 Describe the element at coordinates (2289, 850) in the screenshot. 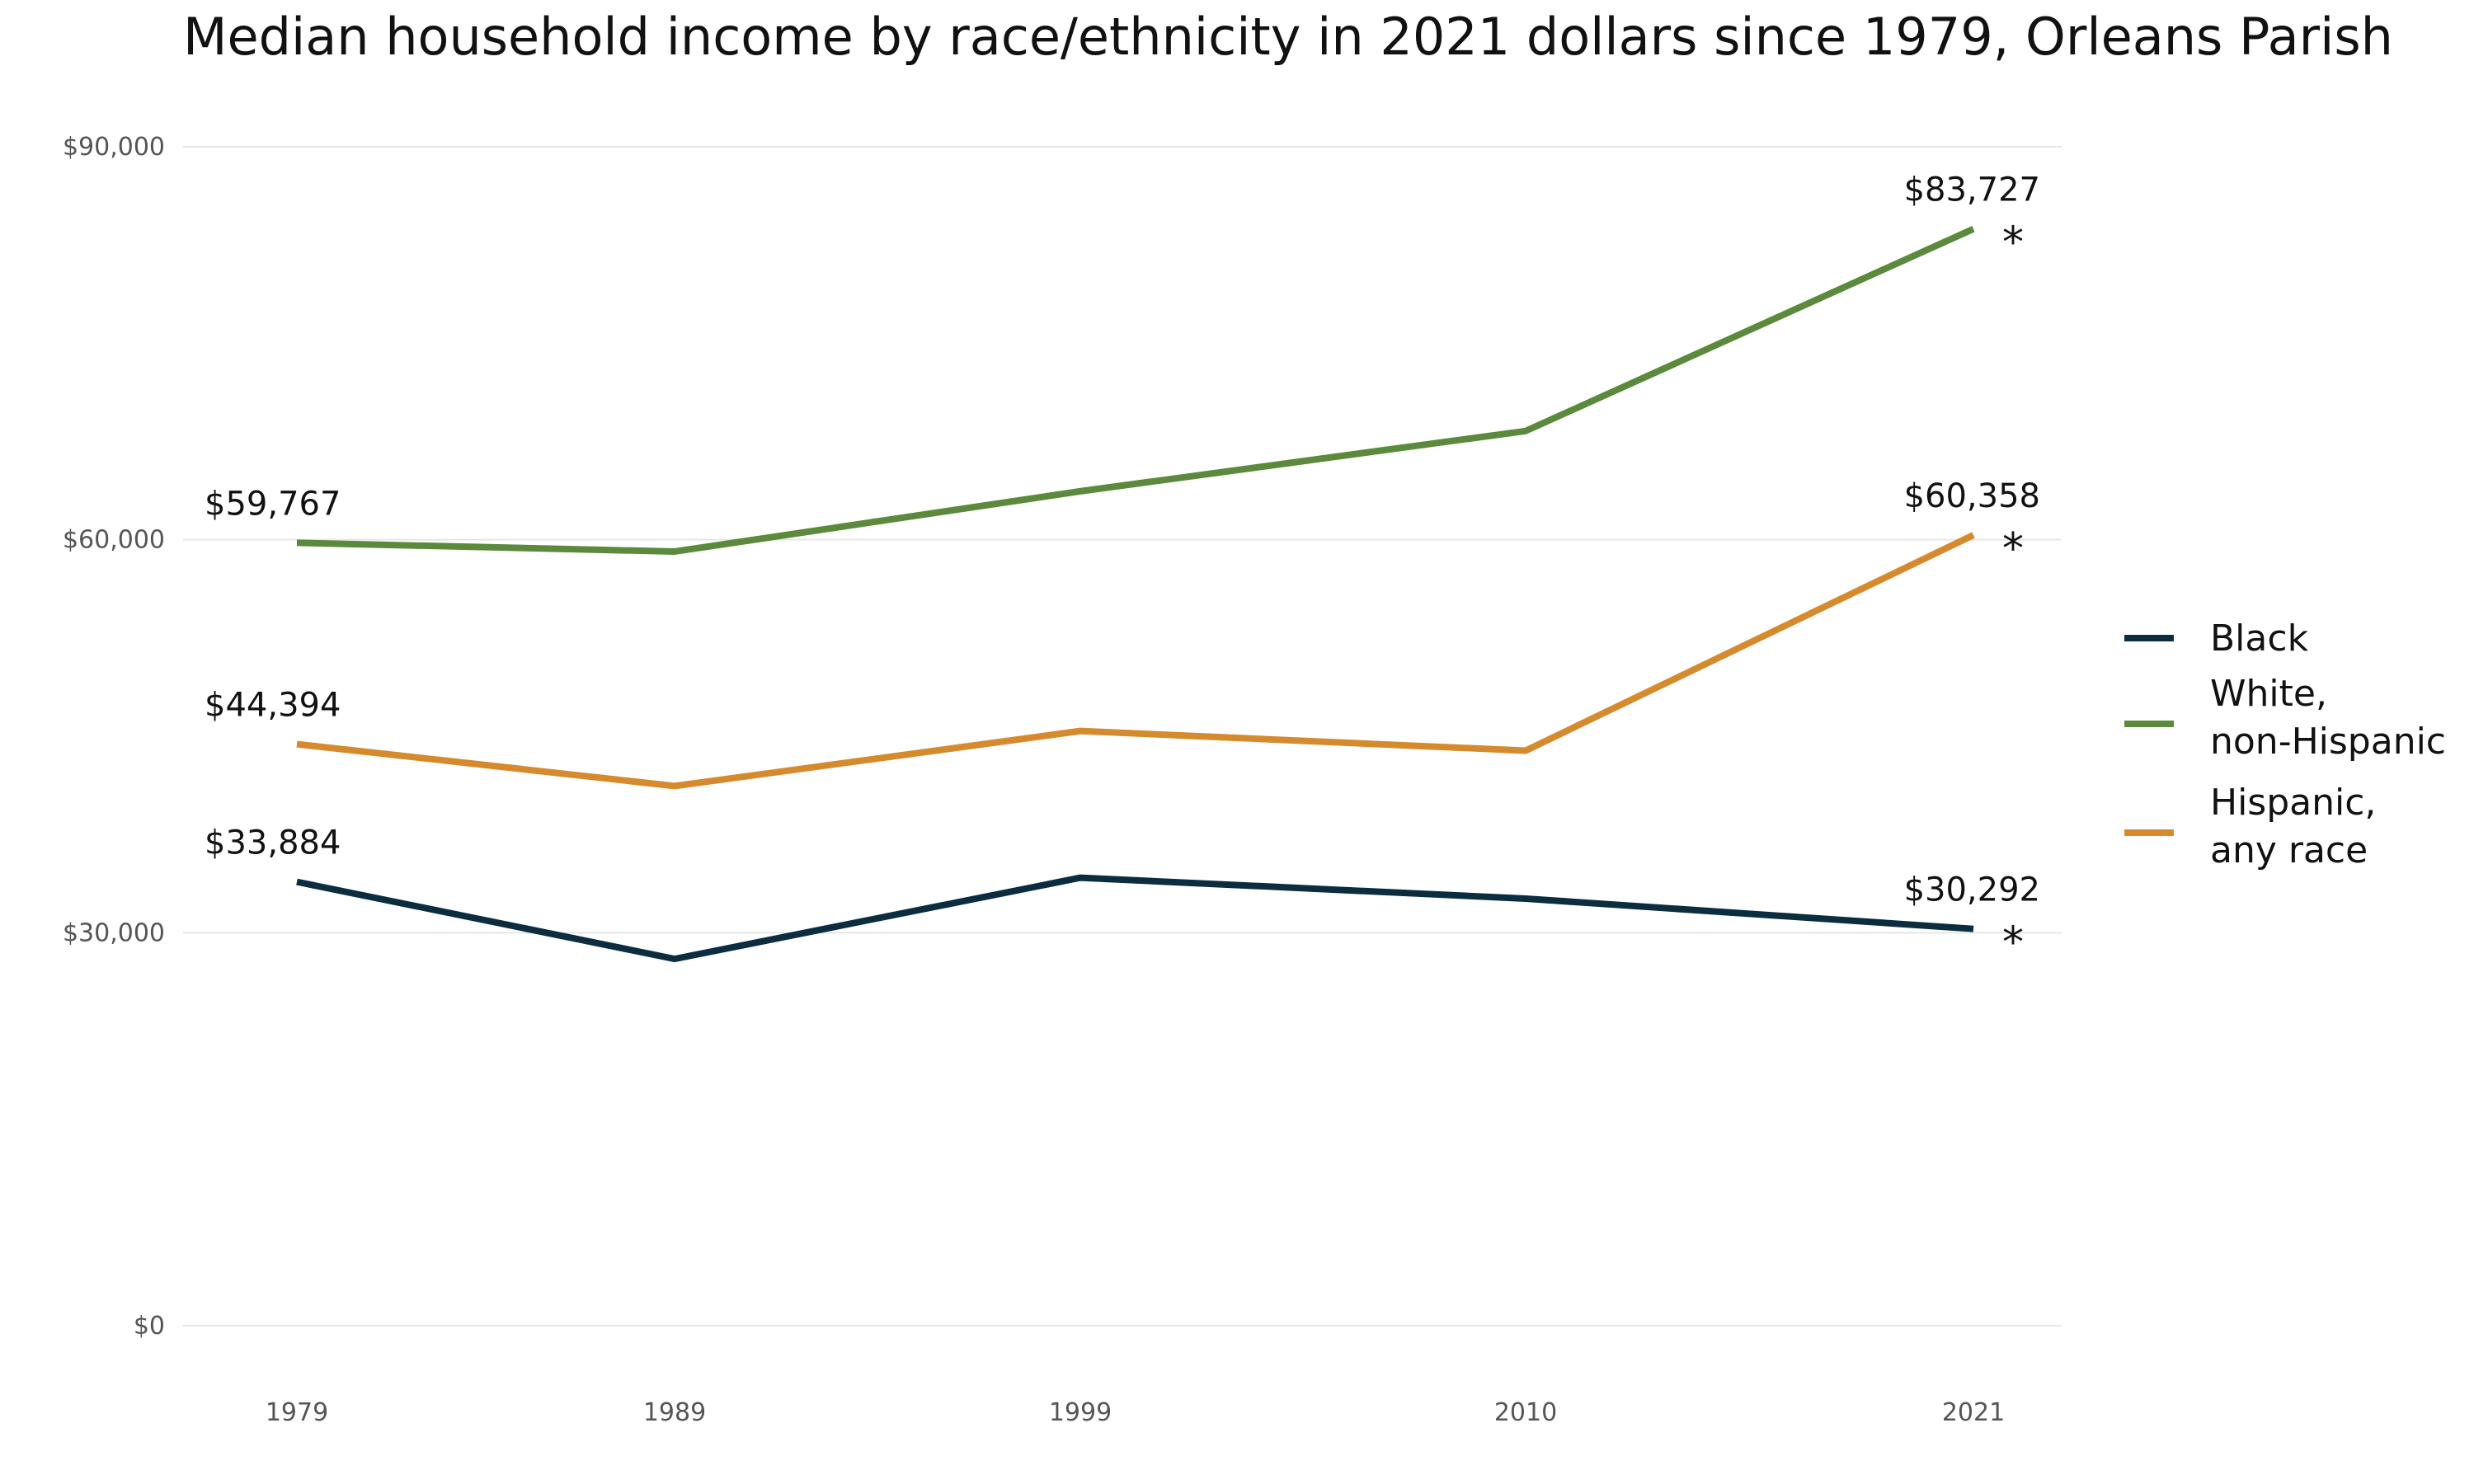

I see `legend-label: any race` at that location.